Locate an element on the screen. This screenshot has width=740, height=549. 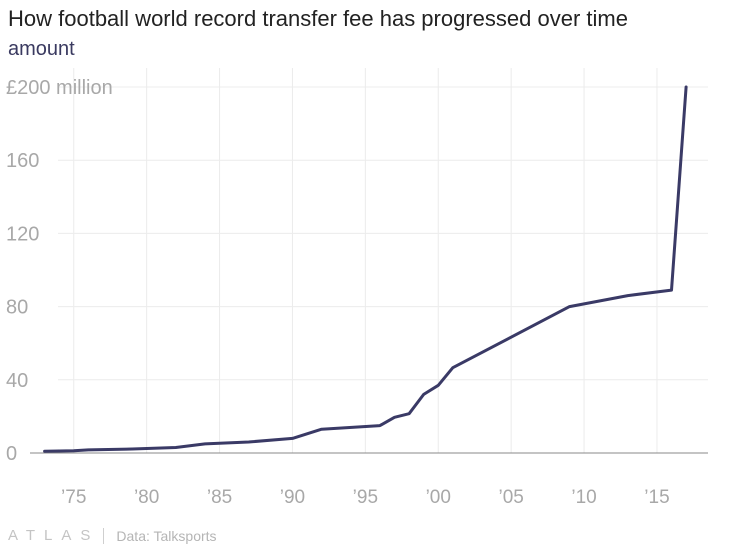
y-tick-label: 120 is located at coordinates (22, 234).